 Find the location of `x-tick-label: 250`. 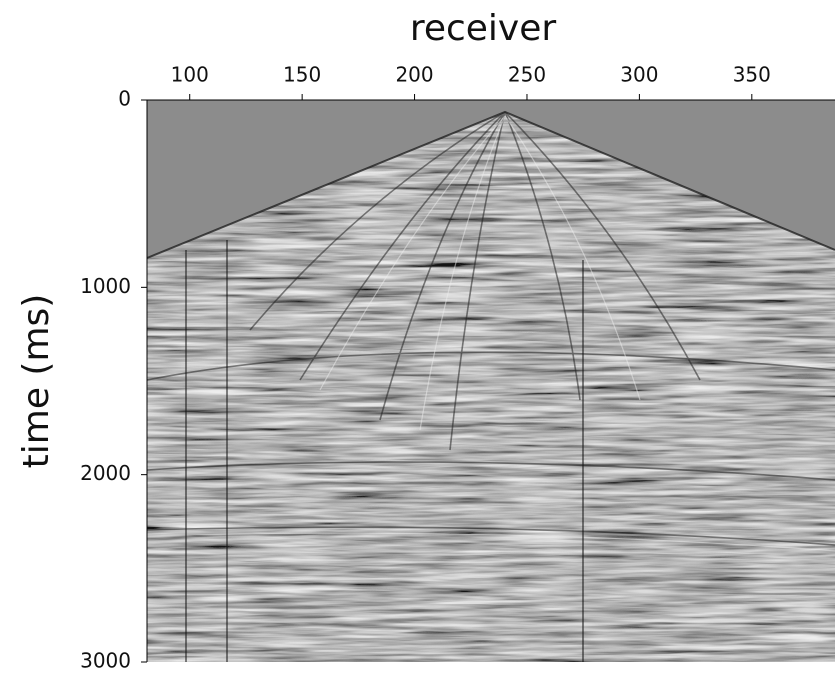

x-tick-label: 250 is located at coordinates (527, 75).